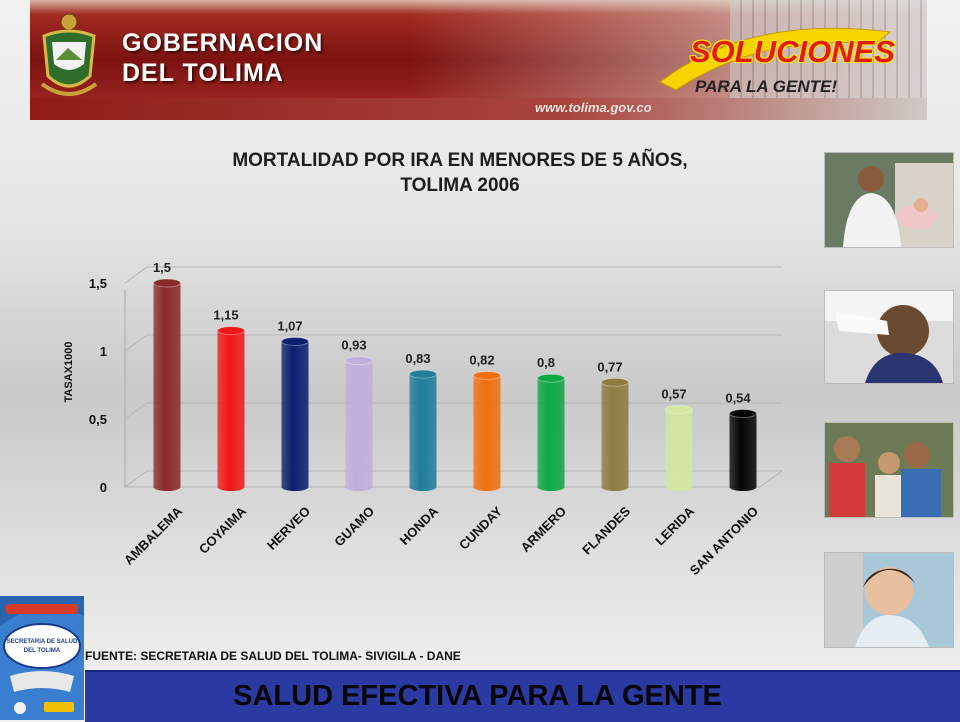 Image resolution: width=960 pixels, height=722 pixels. Describe the element at coordinates (543, 529) in the screenshot. I see `x-tick-label: ARMERO` at that location.